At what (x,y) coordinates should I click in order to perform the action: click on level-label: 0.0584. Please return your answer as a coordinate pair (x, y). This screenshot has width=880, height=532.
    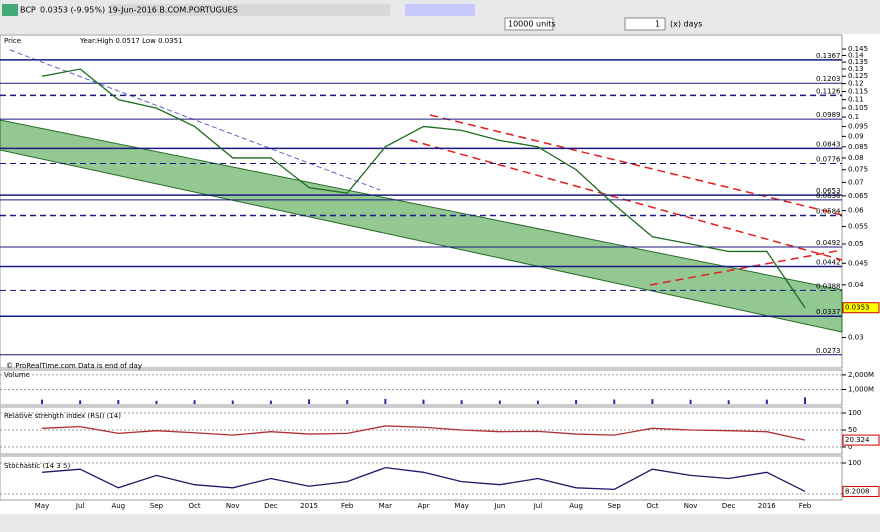
    Looking at the image, I should click on (828, 212).